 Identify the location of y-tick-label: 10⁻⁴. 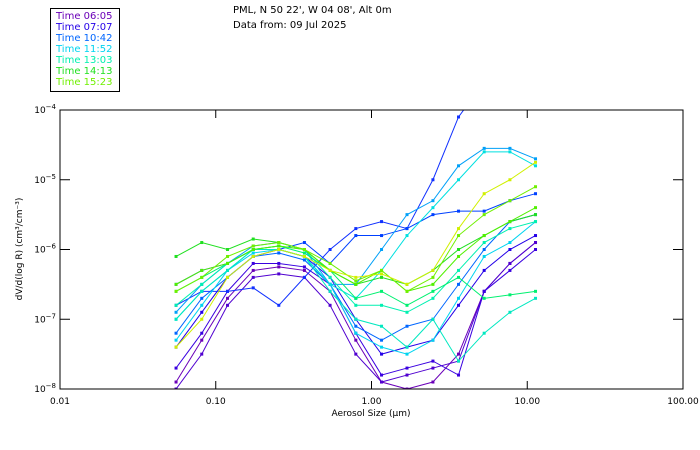
(45, 109).